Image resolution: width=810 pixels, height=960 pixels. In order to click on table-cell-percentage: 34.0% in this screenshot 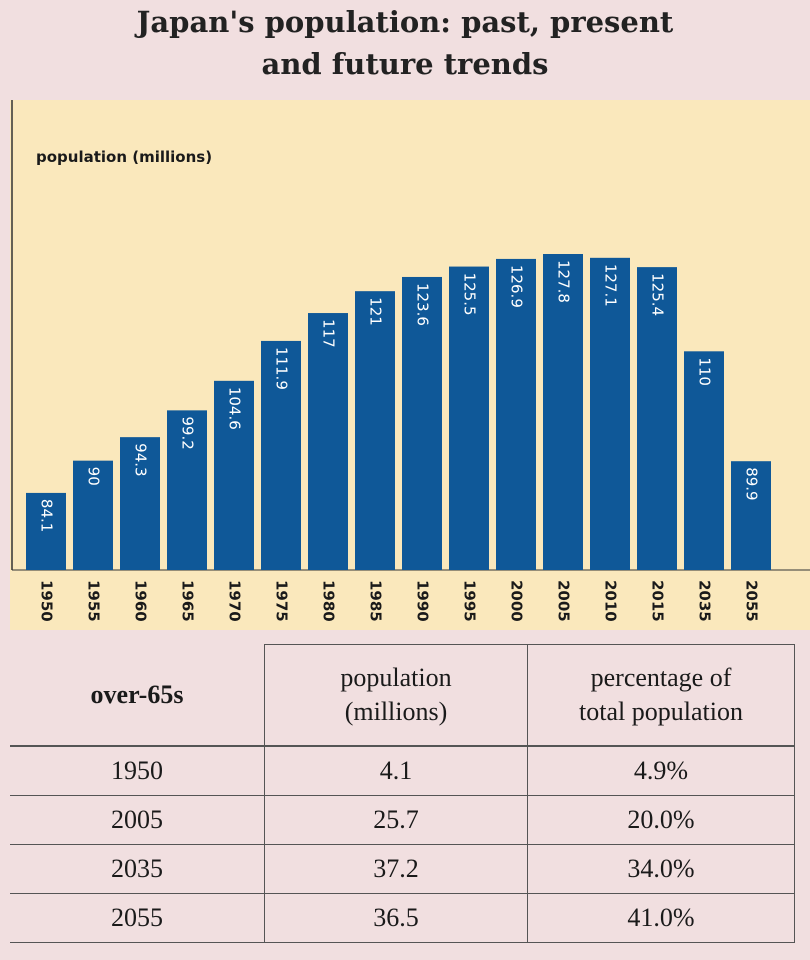, I will do `click(661, 868)`.